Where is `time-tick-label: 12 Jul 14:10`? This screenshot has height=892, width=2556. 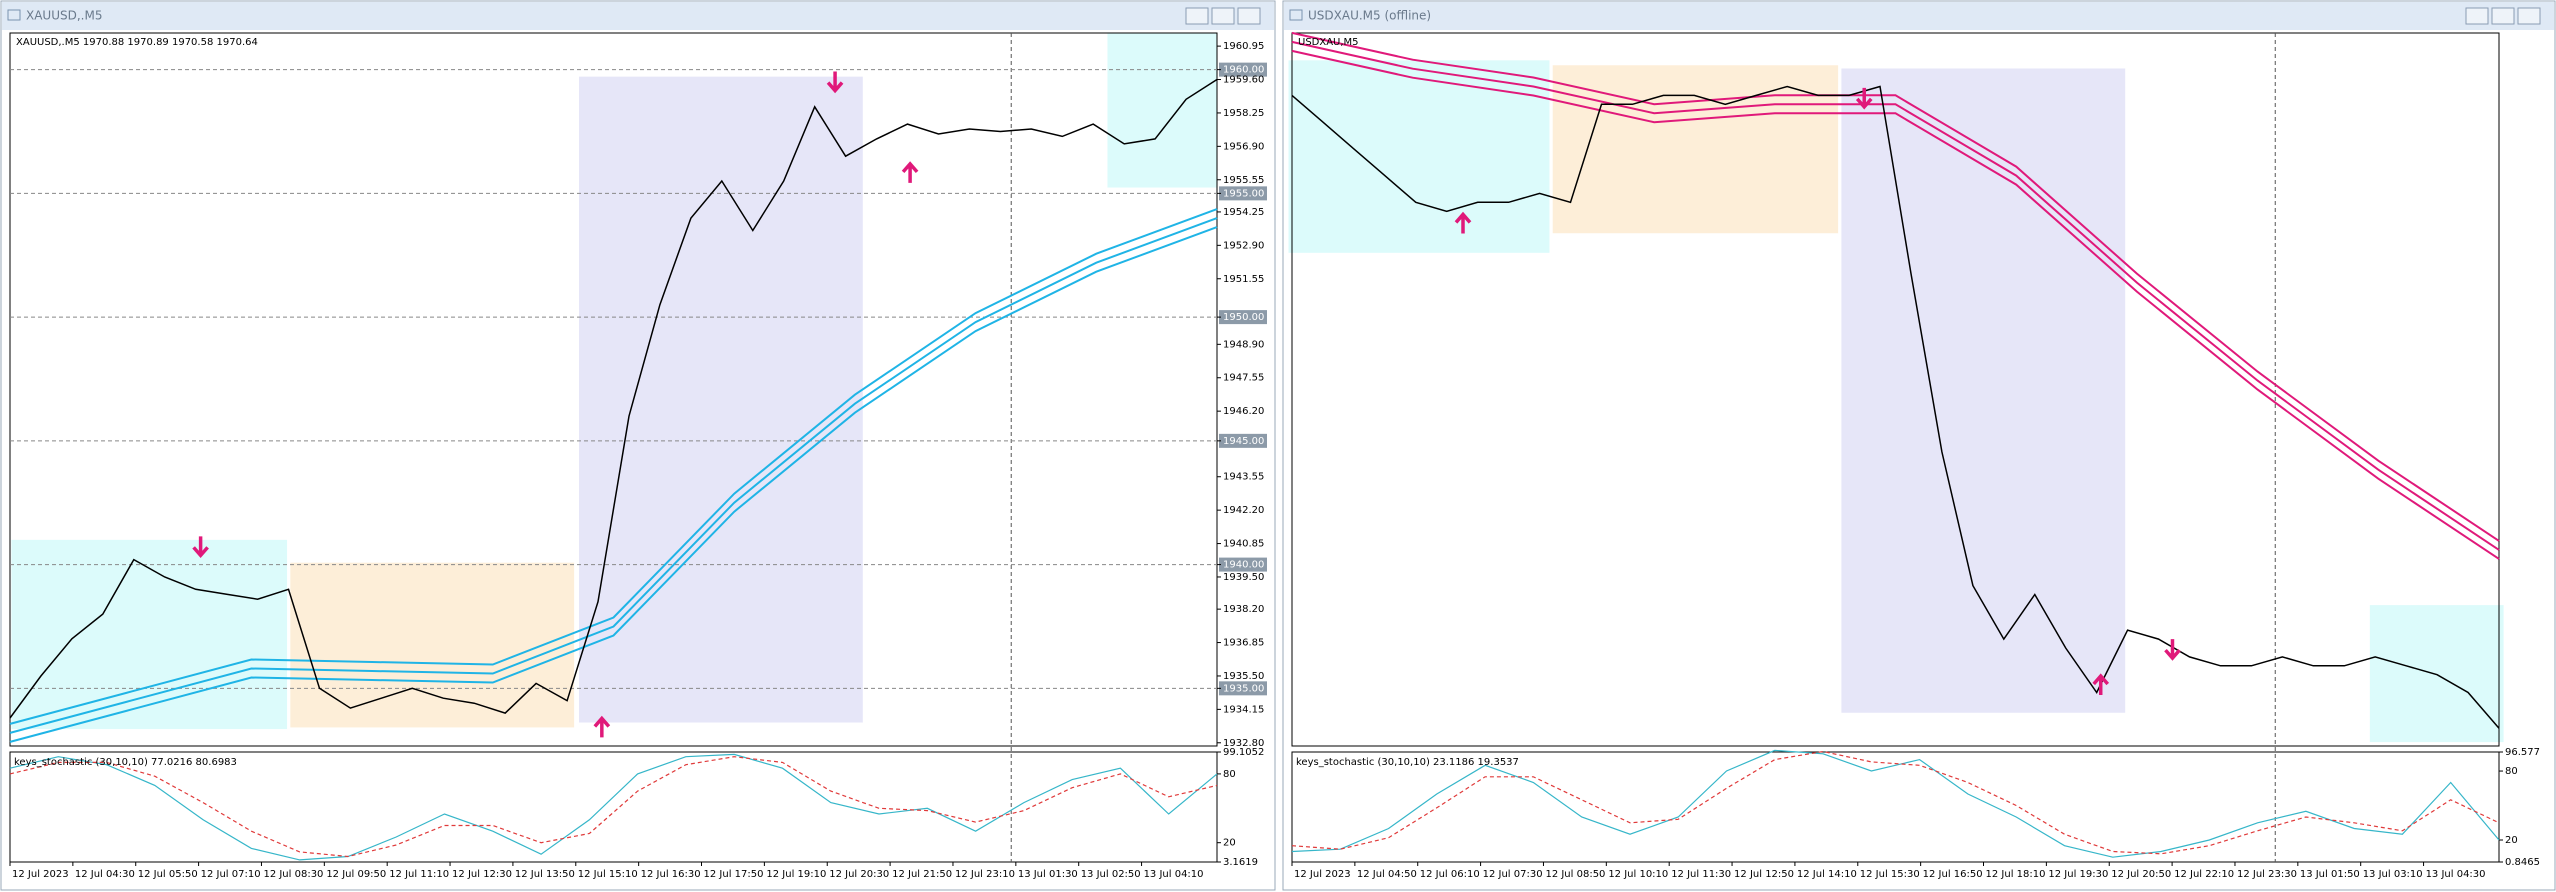
time-tick-label: 12 Jul 14:10 is located at coordinates (1827, 874).